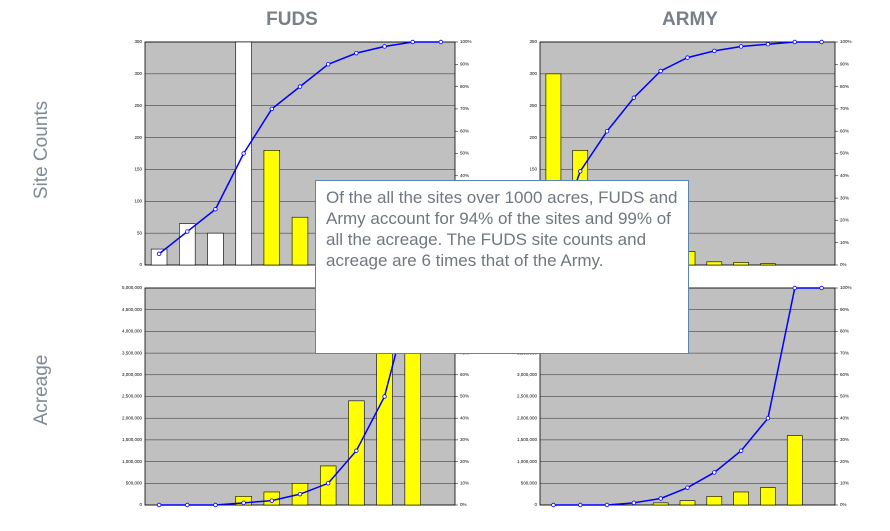  What do you see at coordinates (533, 105) in the screenshot?
I see `y-tick-label: 250` at bounding box center [533, 105].